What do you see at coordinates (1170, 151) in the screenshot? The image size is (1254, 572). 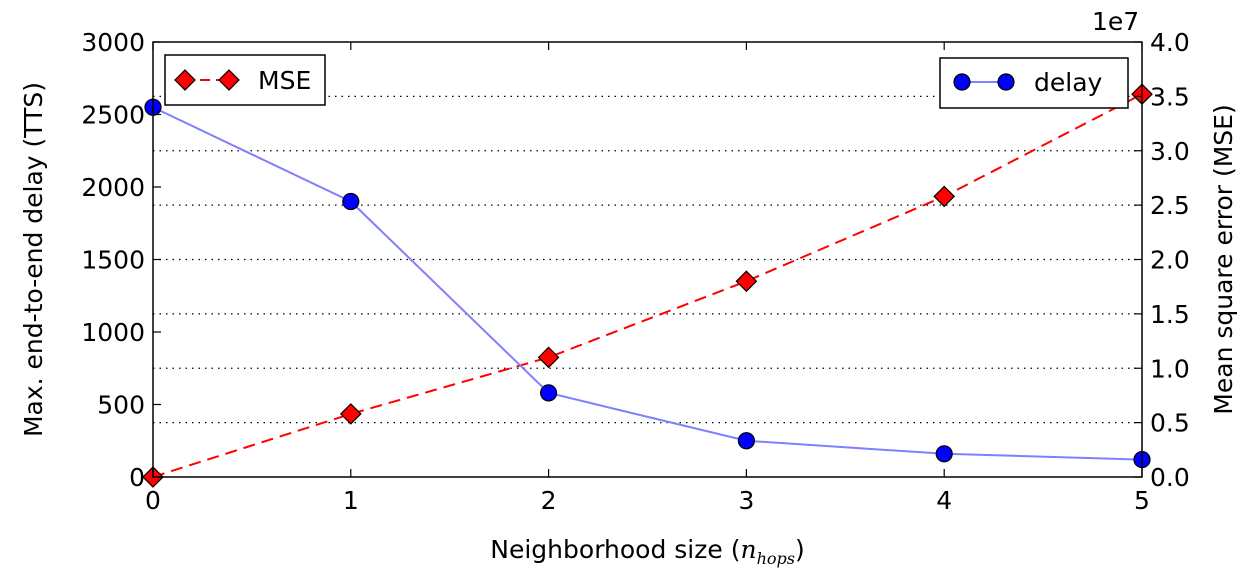 I see `right-y-tick-label: 3.0` at bounding box center [1170, 151].